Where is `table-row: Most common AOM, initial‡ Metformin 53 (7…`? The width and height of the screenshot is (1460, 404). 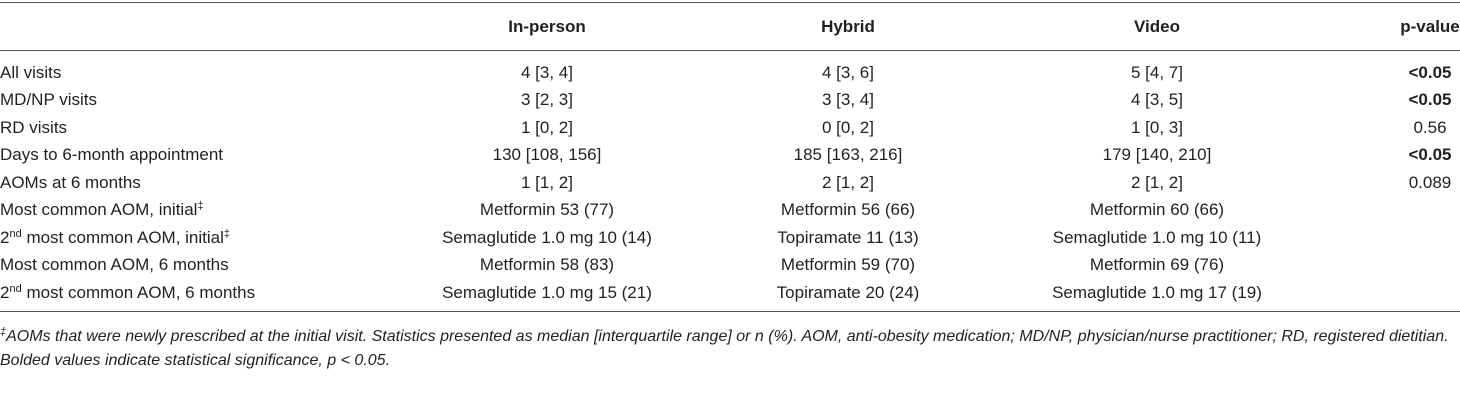
table-row: Most common AOM, initial‡ Metformin 53 (7… is located at coordinates (730, 211).